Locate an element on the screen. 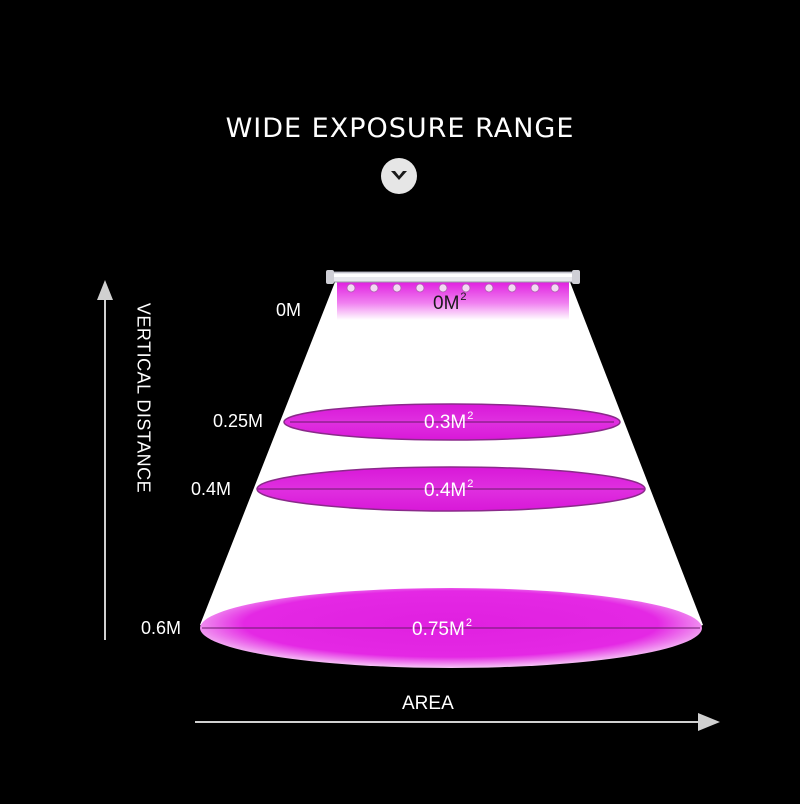  area-label-0.6m: 0.75M2 is located at coordinates (442, 629).